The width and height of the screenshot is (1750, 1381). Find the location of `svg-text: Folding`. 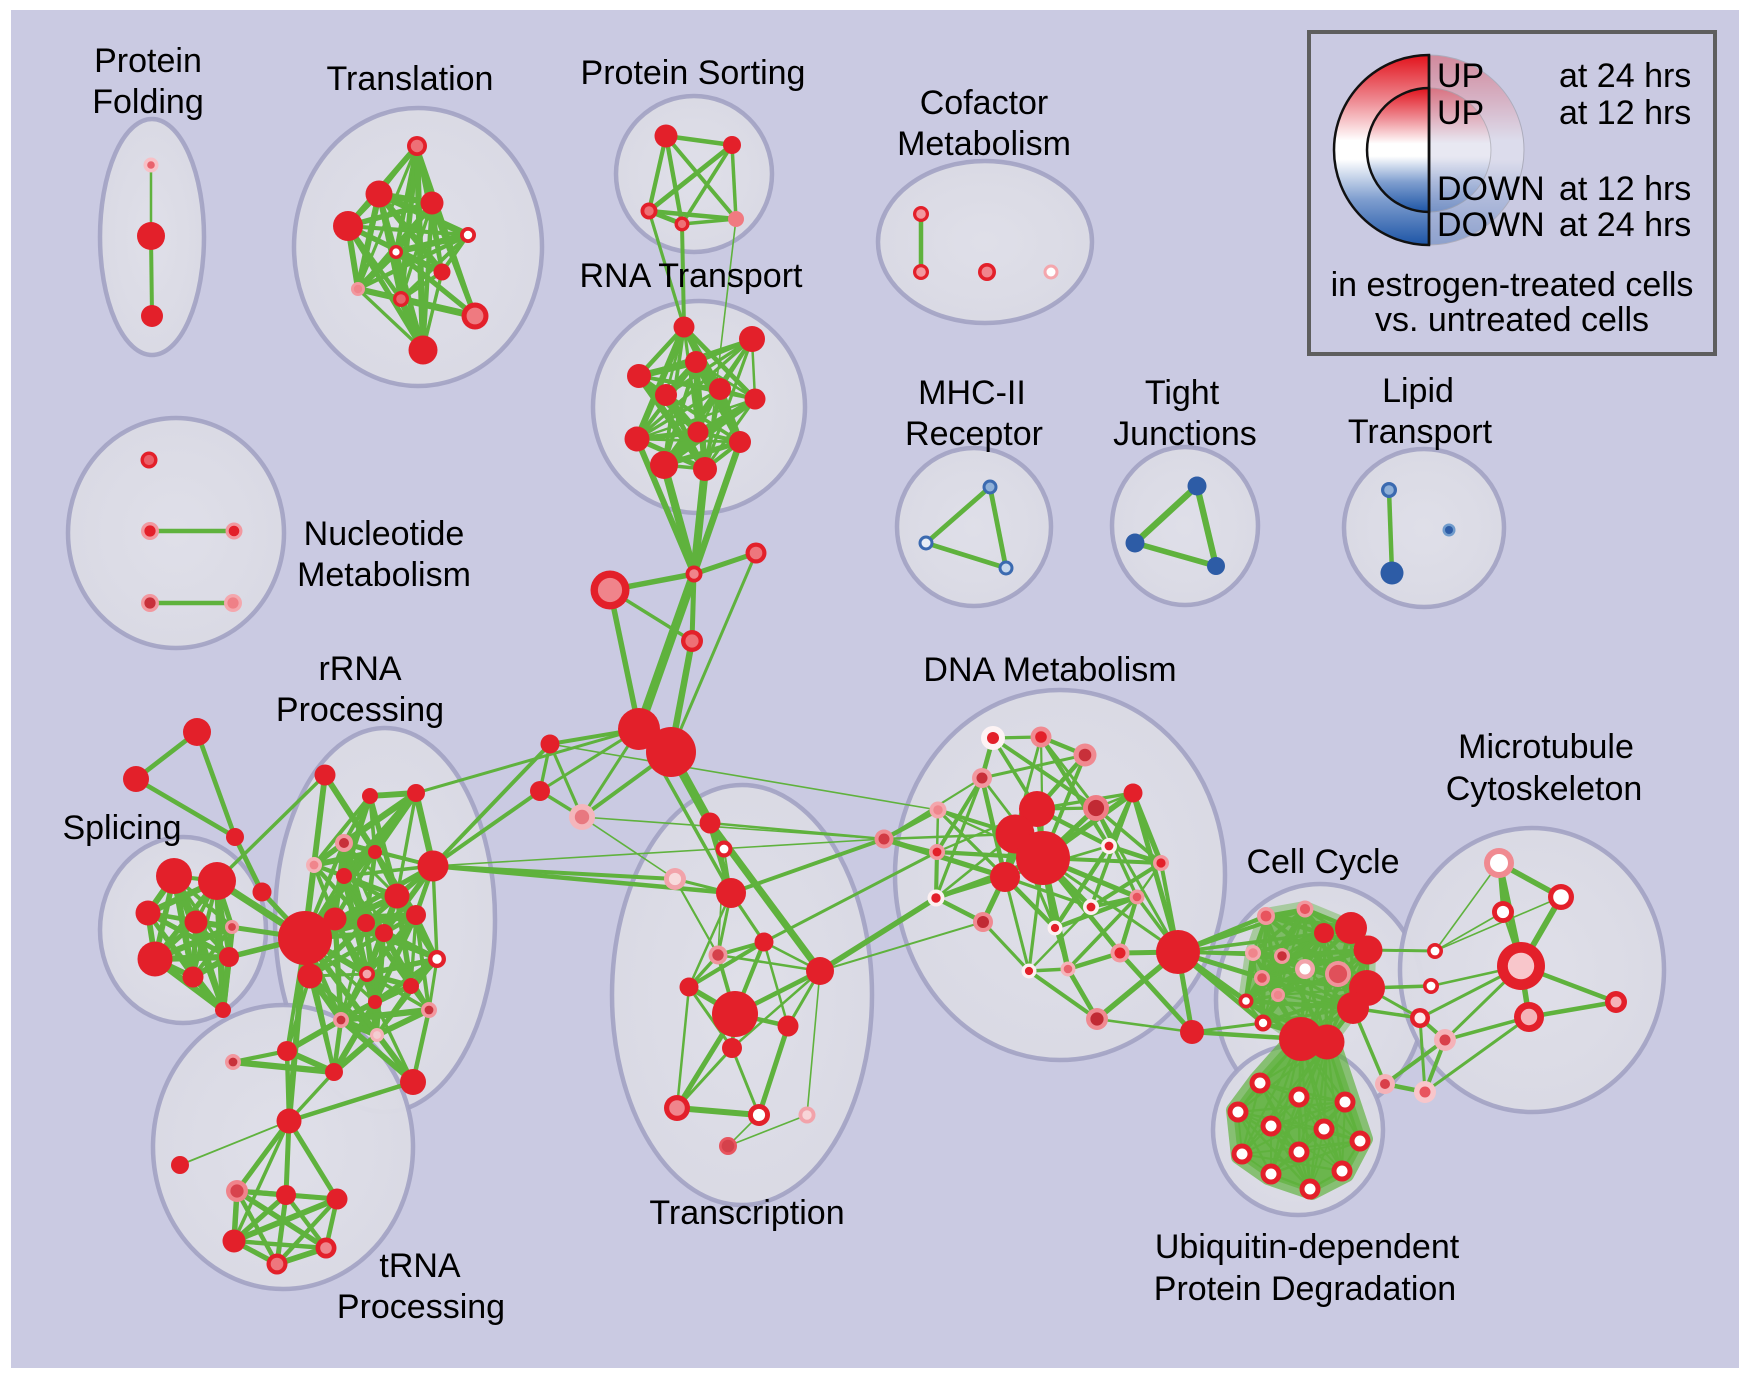

svg-text: Folding is located at coordinates (148, 102).